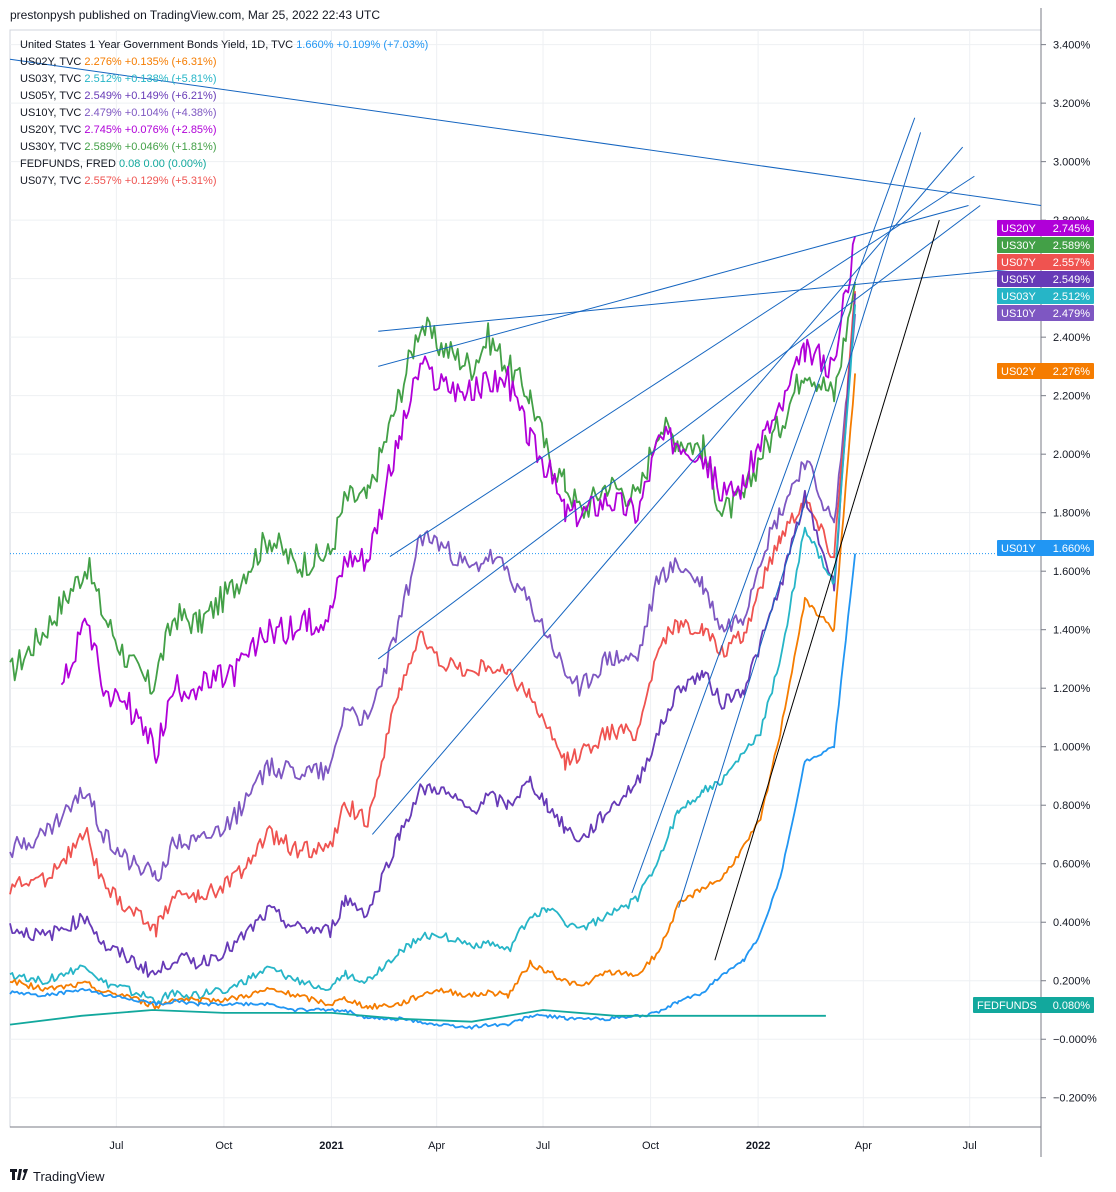 The width and height of the screenshot is (1116, 1192). What do you see at coordinates (1072, 748) in the screenshot?
I see `y-tick-label: 1.000%` at bounding box center [1072, 748].